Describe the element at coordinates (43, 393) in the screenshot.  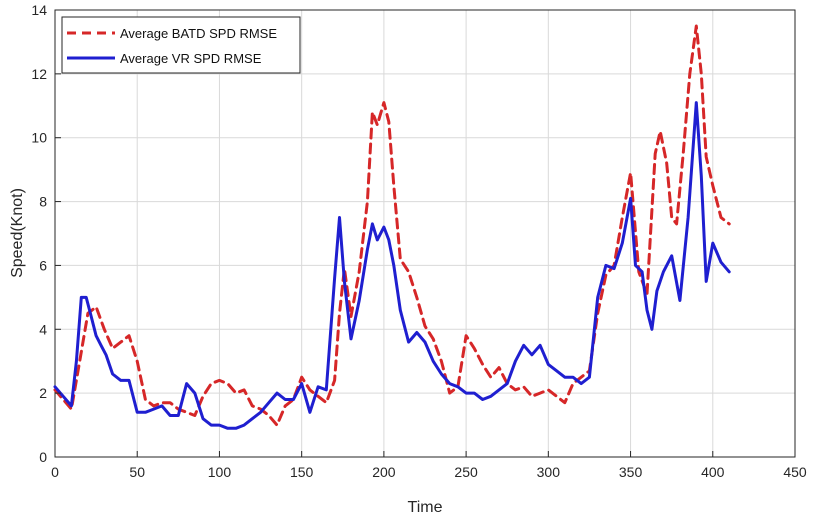
I see `y-tick-label: 2` at that location.